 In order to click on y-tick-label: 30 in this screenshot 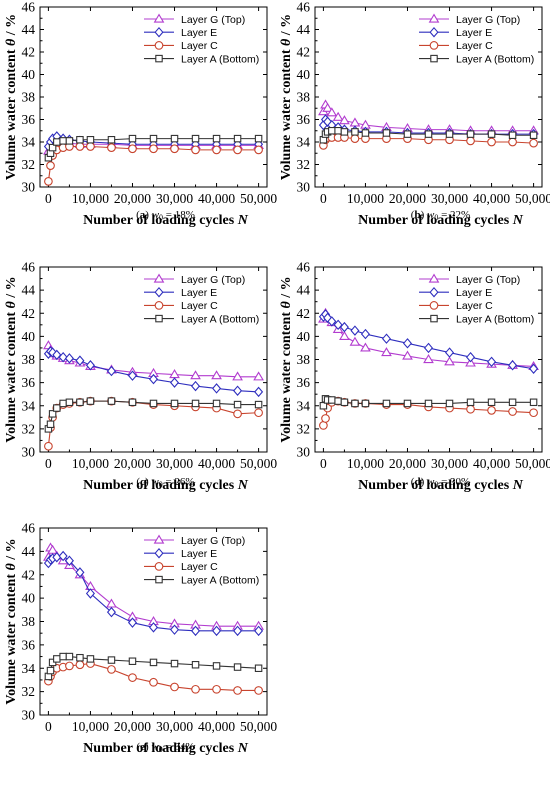, I will do `click(304, 187)`.